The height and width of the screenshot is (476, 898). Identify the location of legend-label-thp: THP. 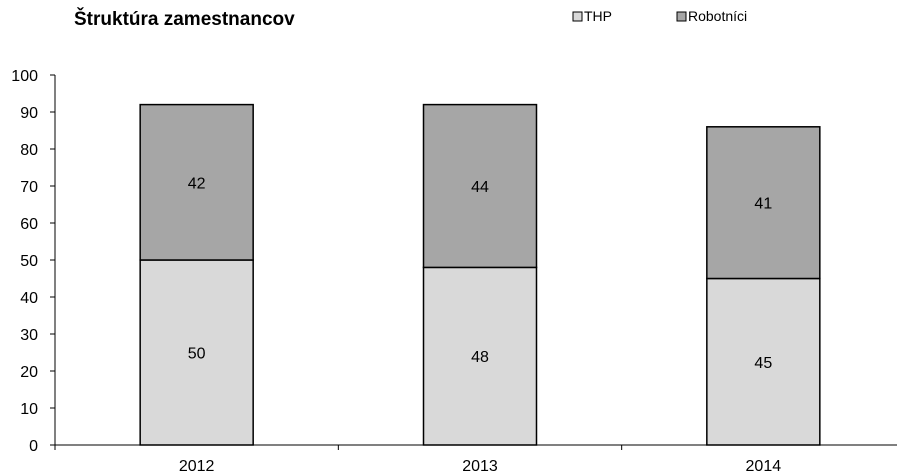
(598, 16).